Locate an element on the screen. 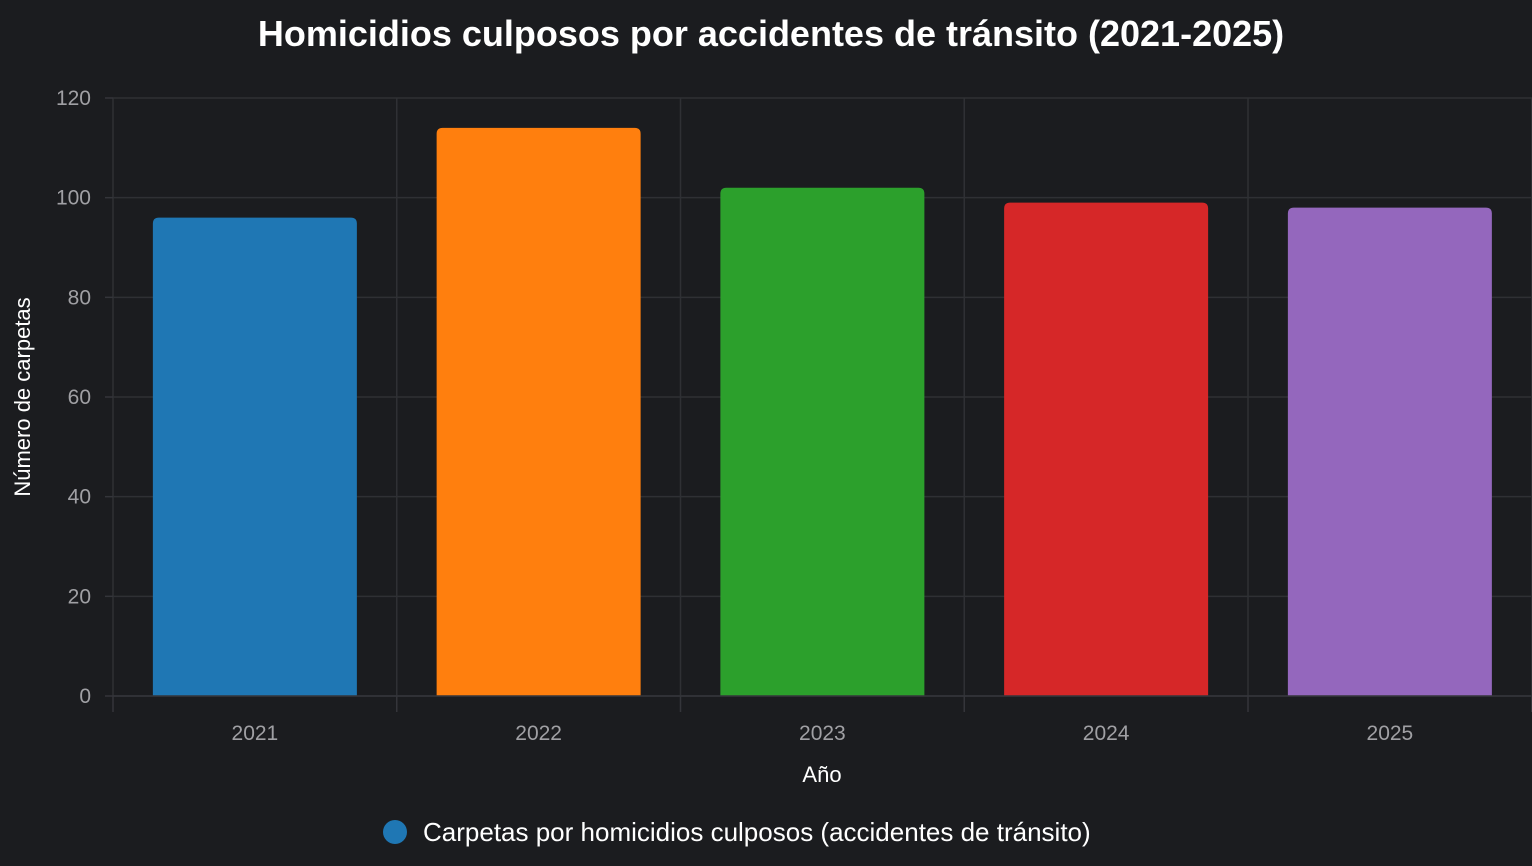 The image size is (1532, 866). y-tick-label: 20 is located at coordinates (79, 596).